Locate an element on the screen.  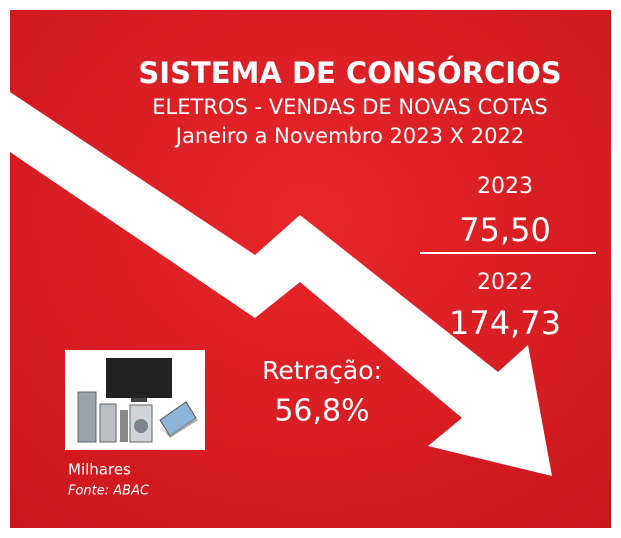
period: Janeiro a Novembro 2023 X 2022 is located at coordinates (349, 136).